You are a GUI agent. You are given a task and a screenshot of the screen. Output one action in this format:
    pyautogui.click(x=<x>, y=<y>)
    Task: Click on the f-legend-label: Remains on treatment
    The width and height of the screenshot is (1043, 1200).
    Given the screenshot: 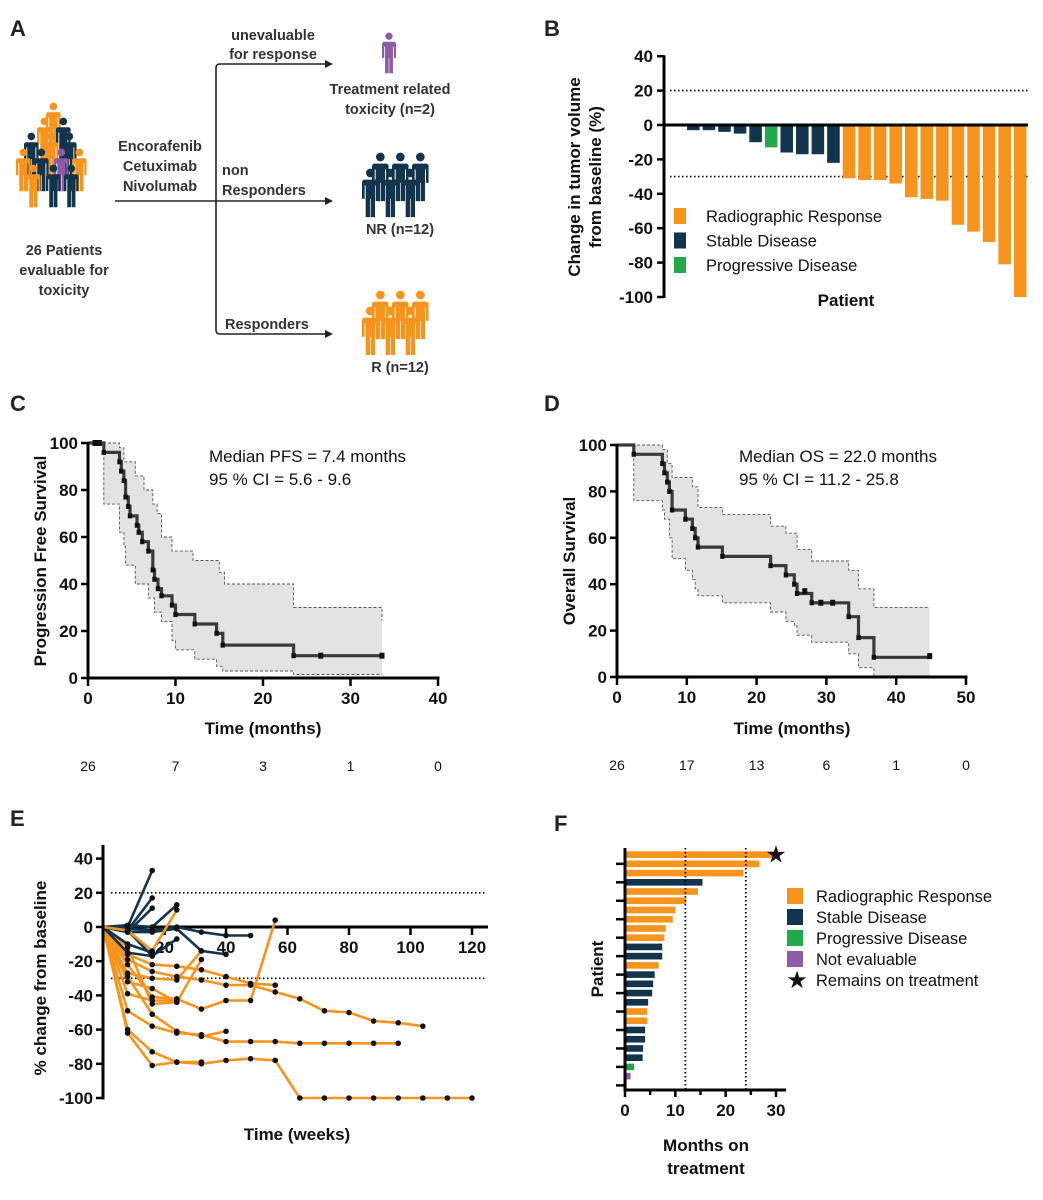 What is the action you would take?
    pyautogui.click(x=897, y=981)
    